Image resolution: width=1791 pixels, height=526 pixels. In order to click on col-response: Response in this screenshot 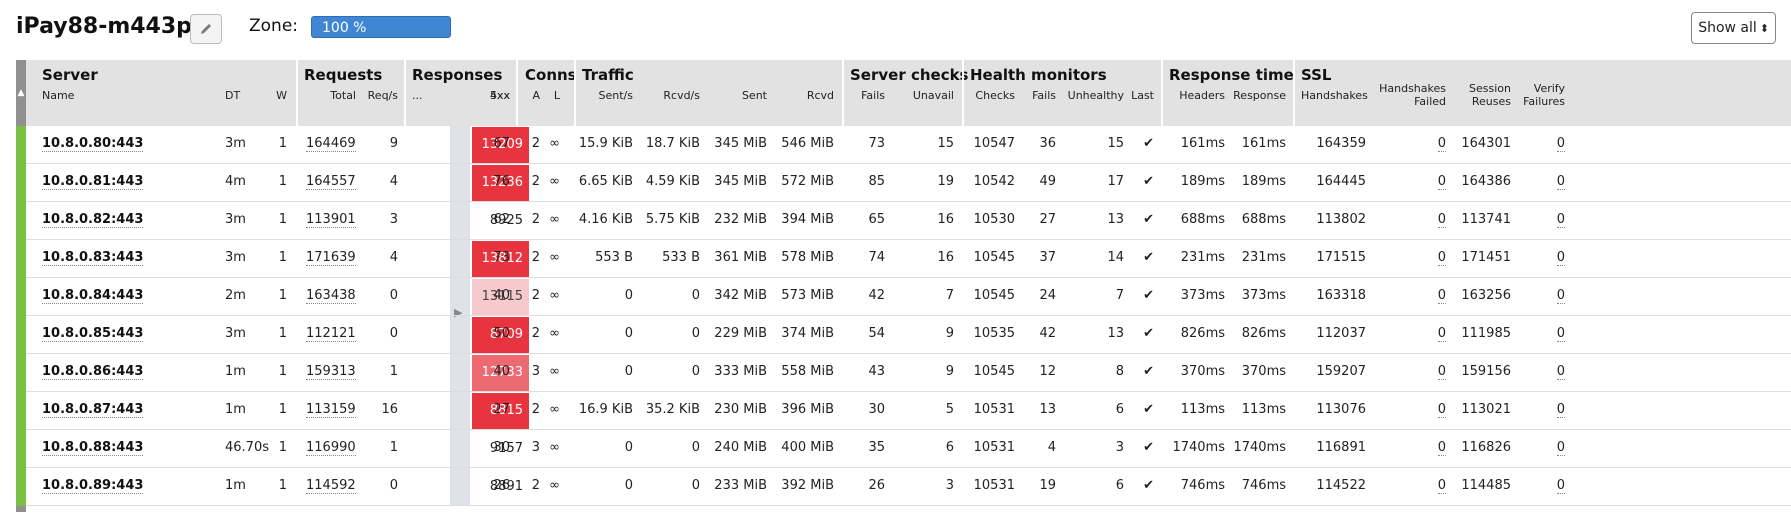, I will do `click(1259, 95)`.